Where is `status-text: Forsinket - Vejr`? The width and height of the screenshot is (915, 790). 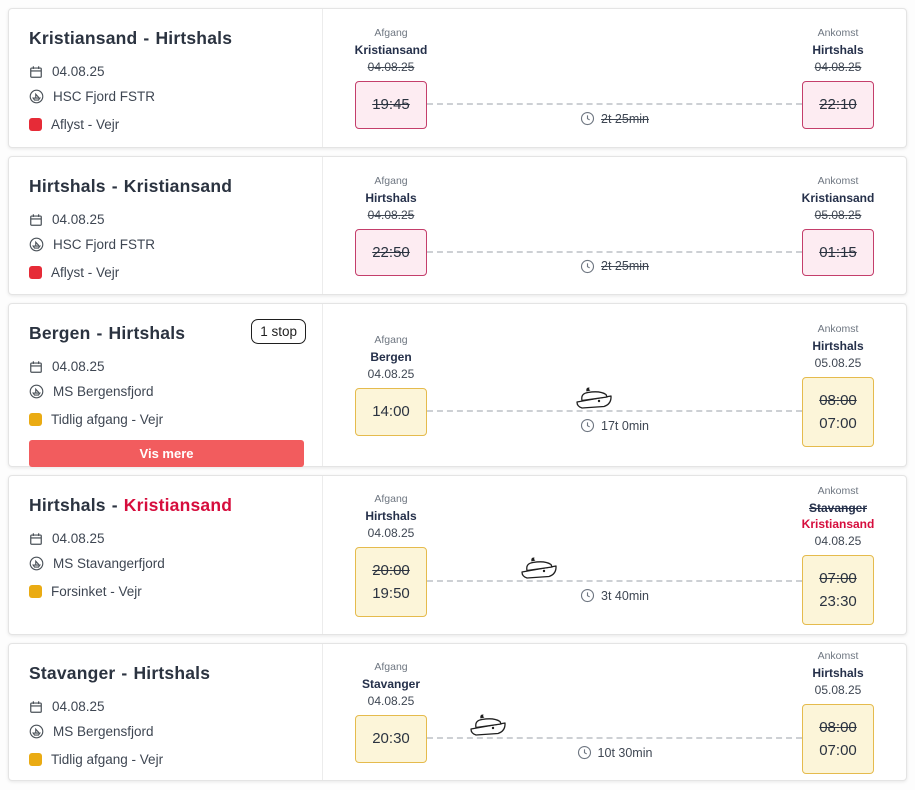
status-text: Forsinket - Vejr is located at coordinates (96, 591).